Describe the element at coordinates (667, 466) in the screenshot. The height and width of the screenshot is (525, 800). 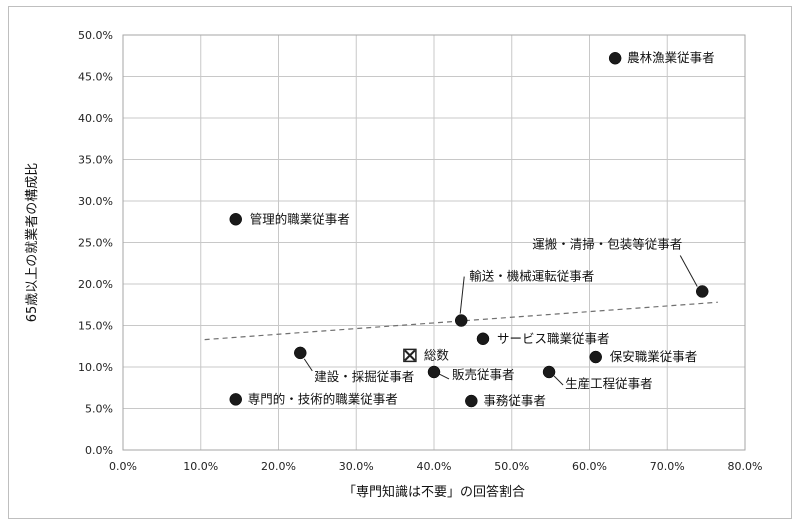
I see `x-tick-label: 70.0%` at that location.